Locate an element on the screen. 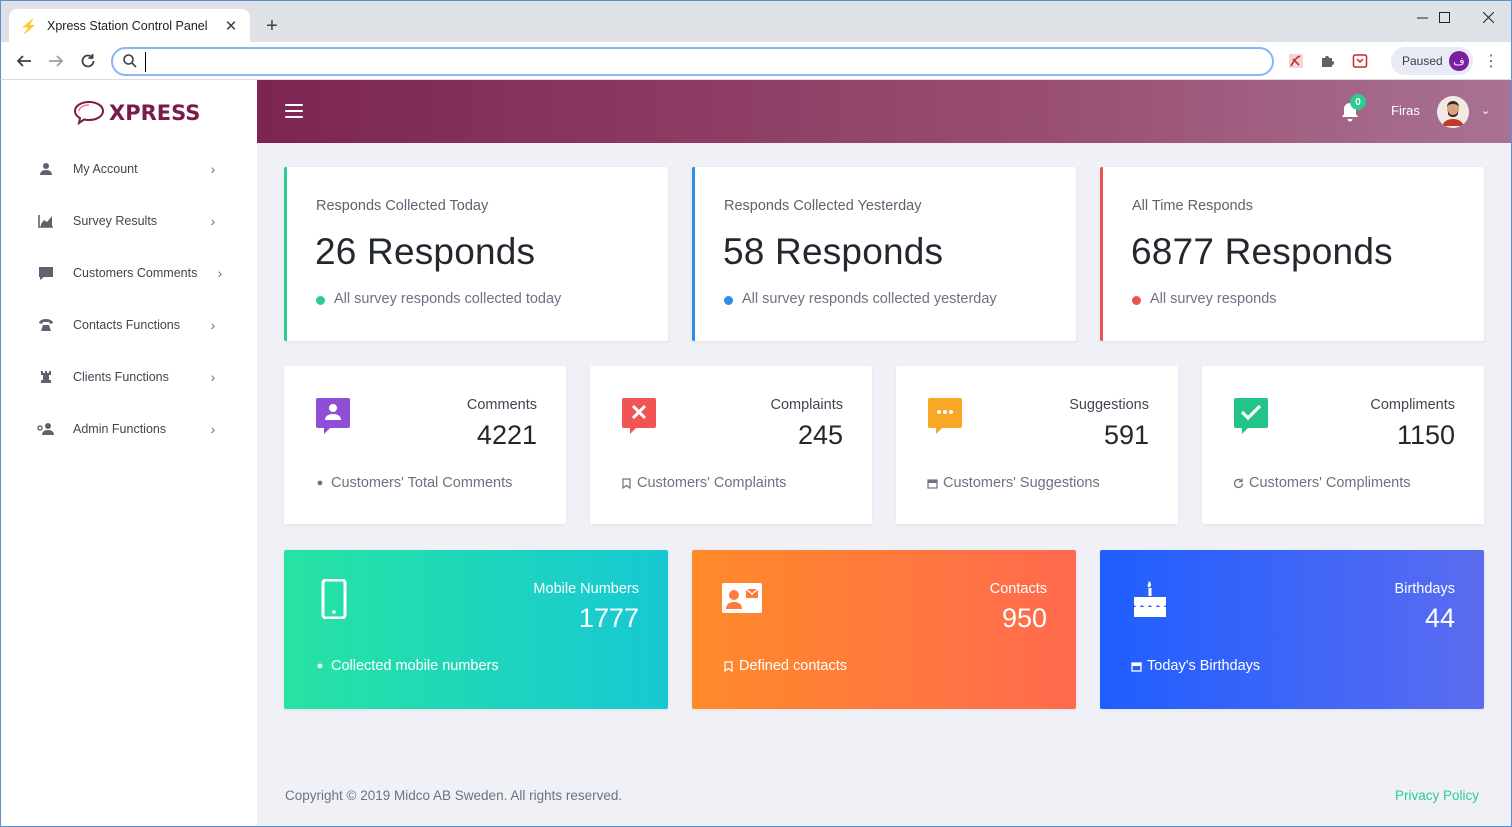  card-value: 950 is located at coordinates (1024, 618).